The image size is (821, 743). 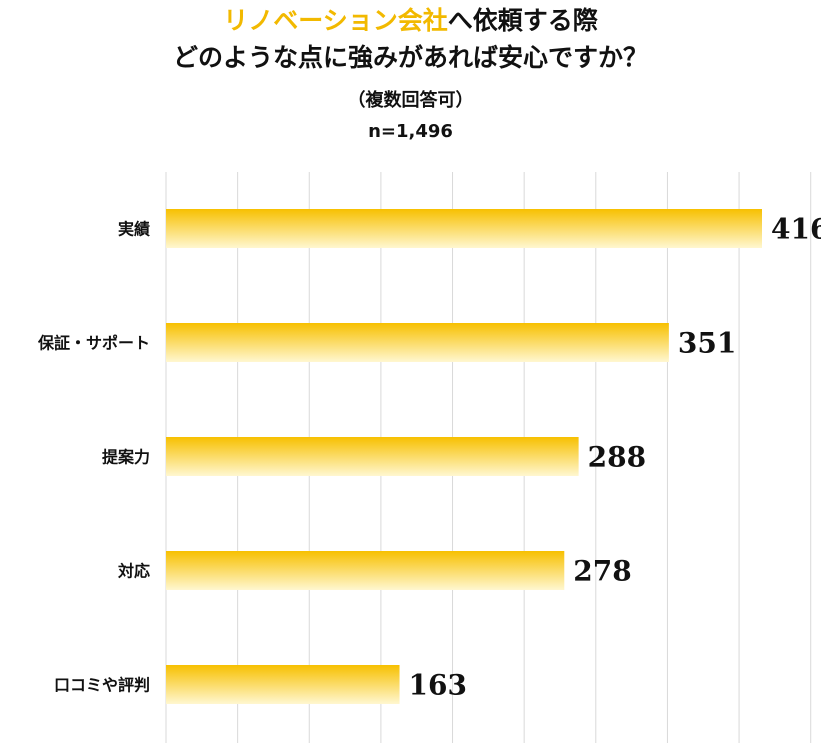 What do you see at coordinates (102, 685) in the screenshot?
I see `category-label: 口コミや評判` at bounding box center [102, 685].